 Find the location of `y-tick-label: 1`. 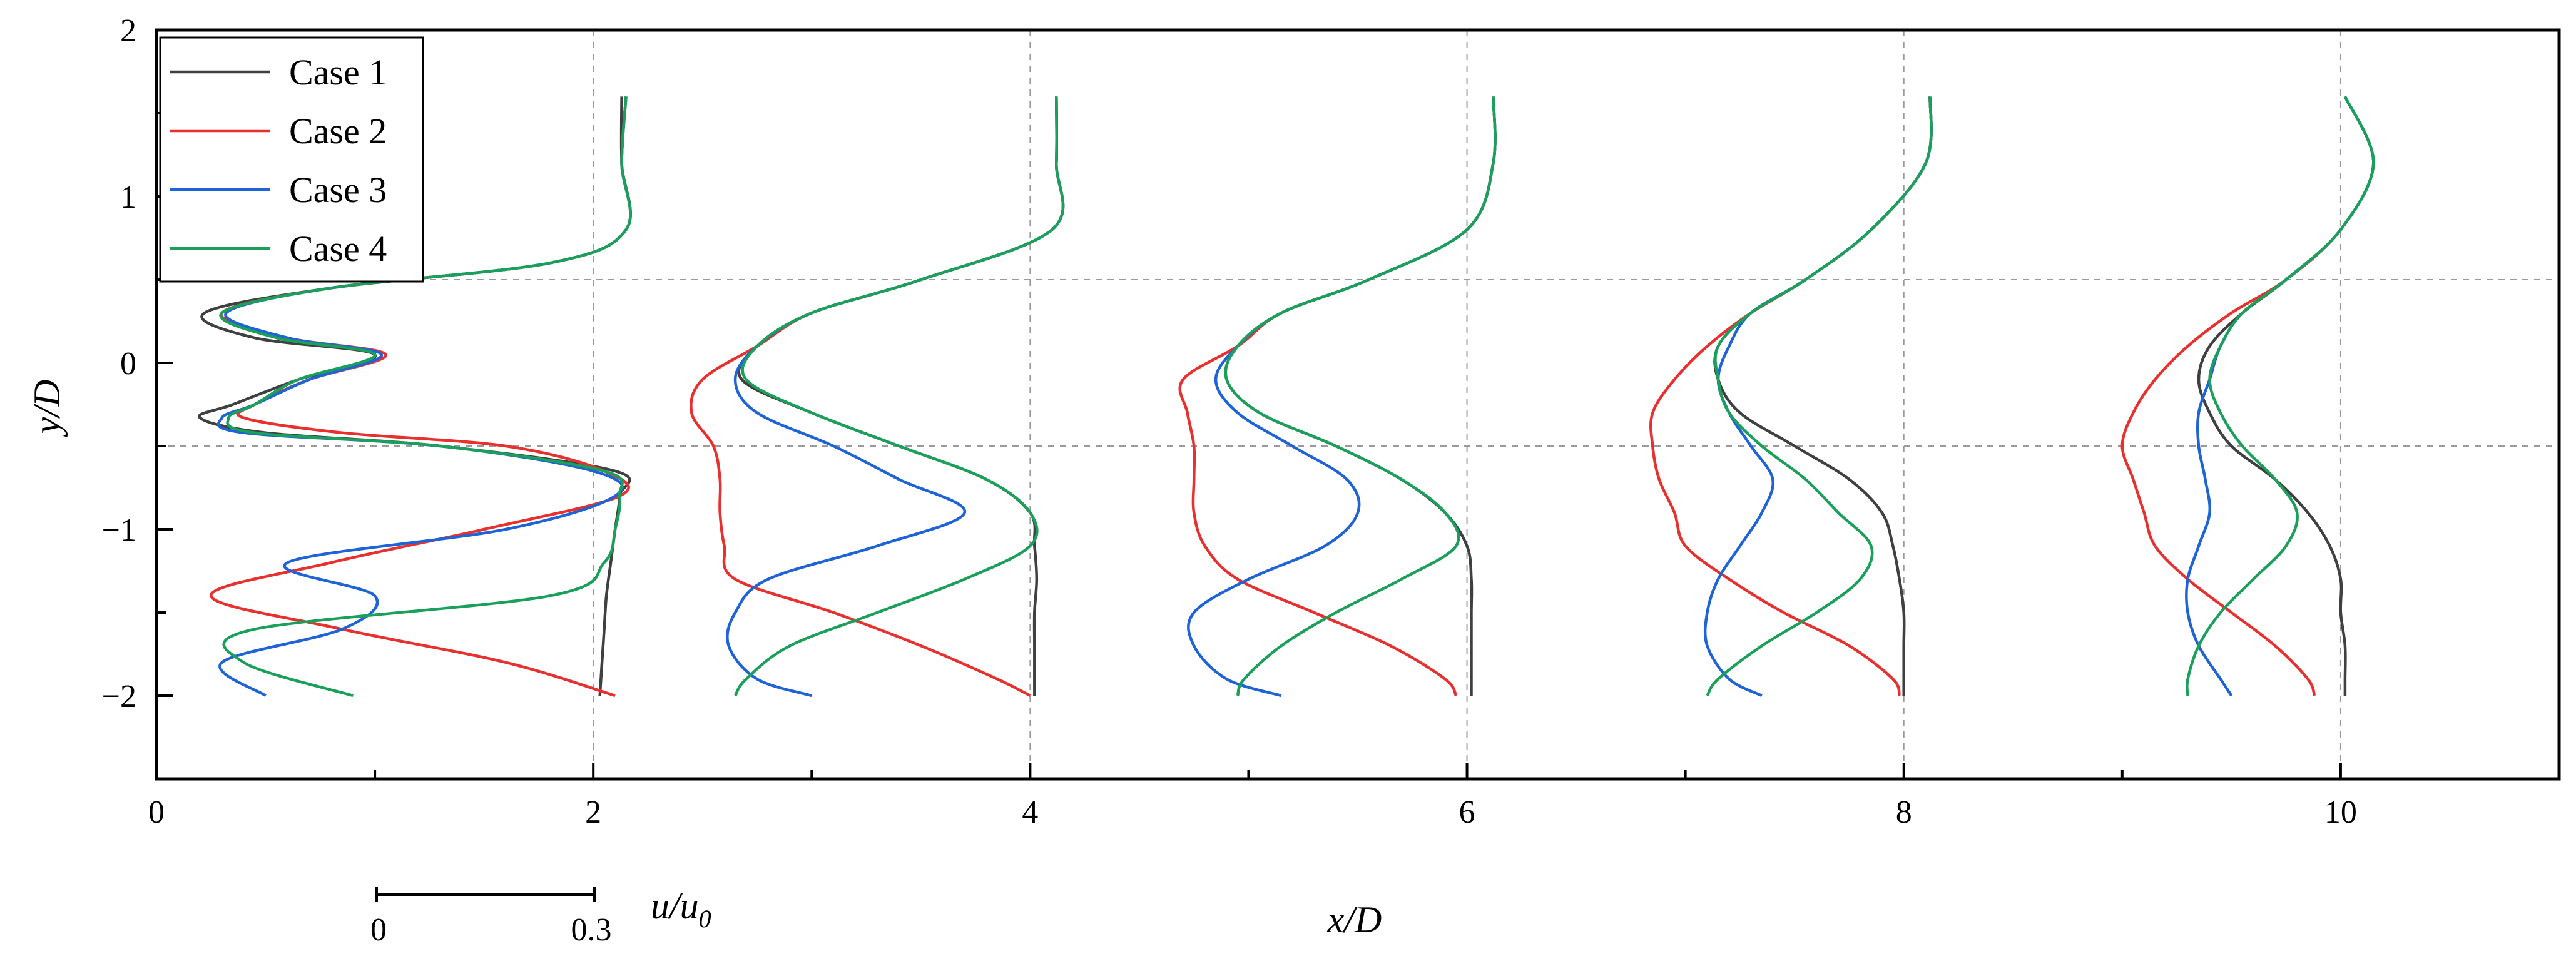

y-tick-label: 1 is located at coordinates (128, 197).